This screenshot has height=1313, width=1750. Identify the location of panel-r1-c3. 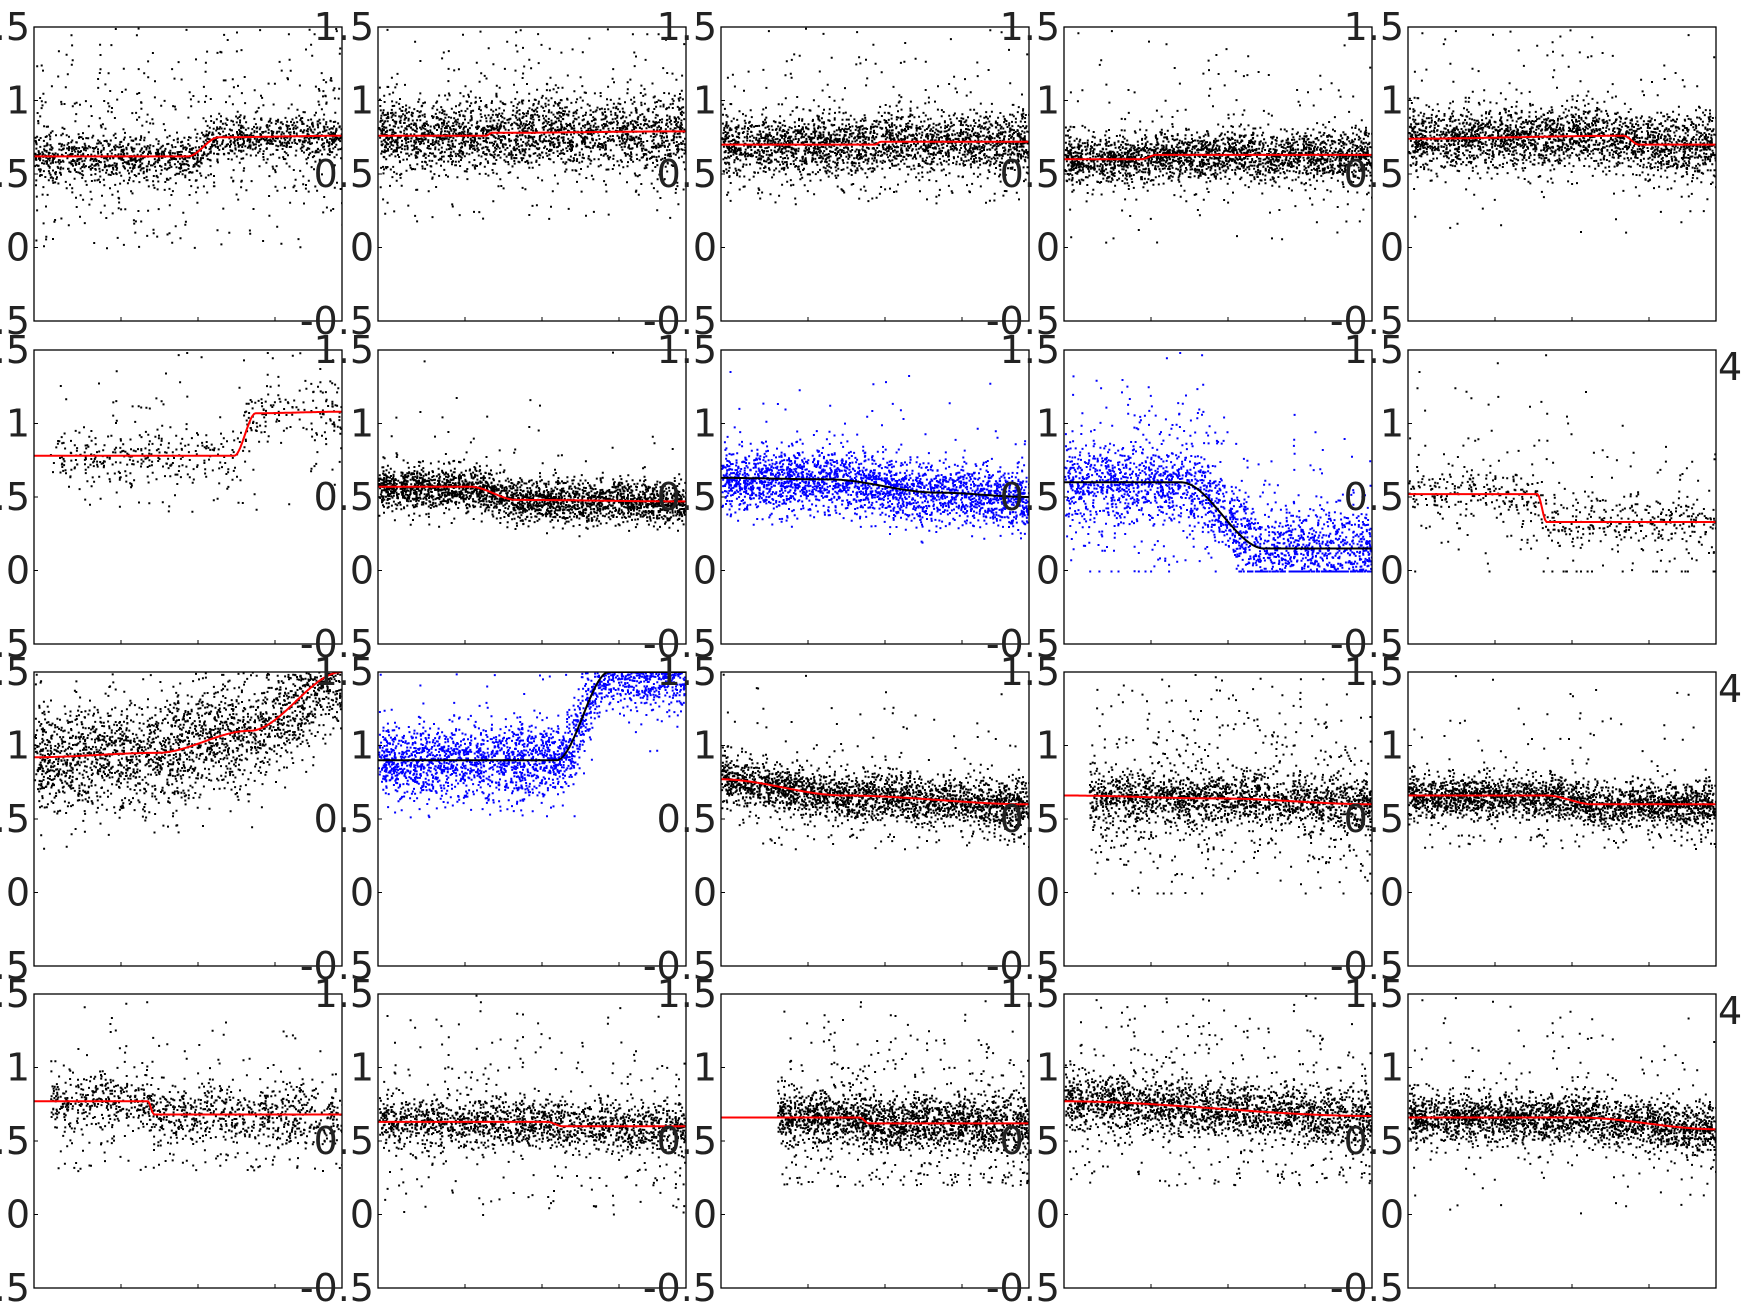
(876, 174).